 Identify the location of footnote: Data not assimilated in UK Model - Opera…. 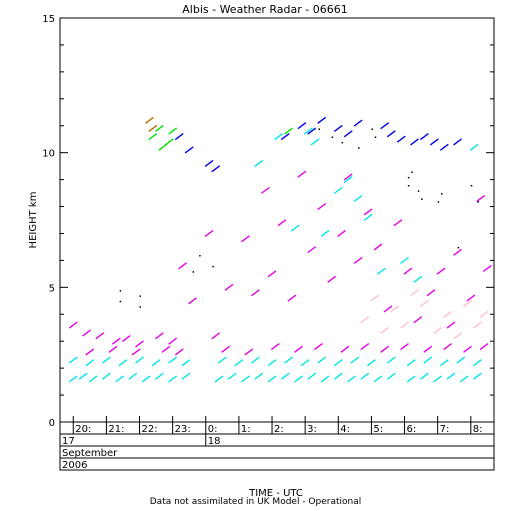
(255, 502).